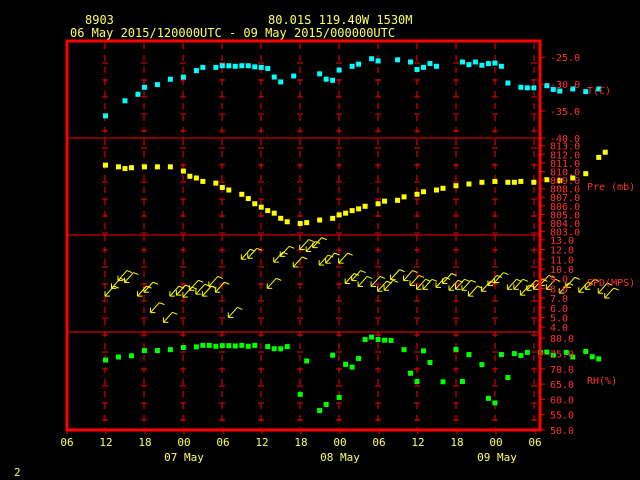 The width and height of the screenshot is (640, 480). I want to click on y-tick-label: 60.0, so click(562, 400).